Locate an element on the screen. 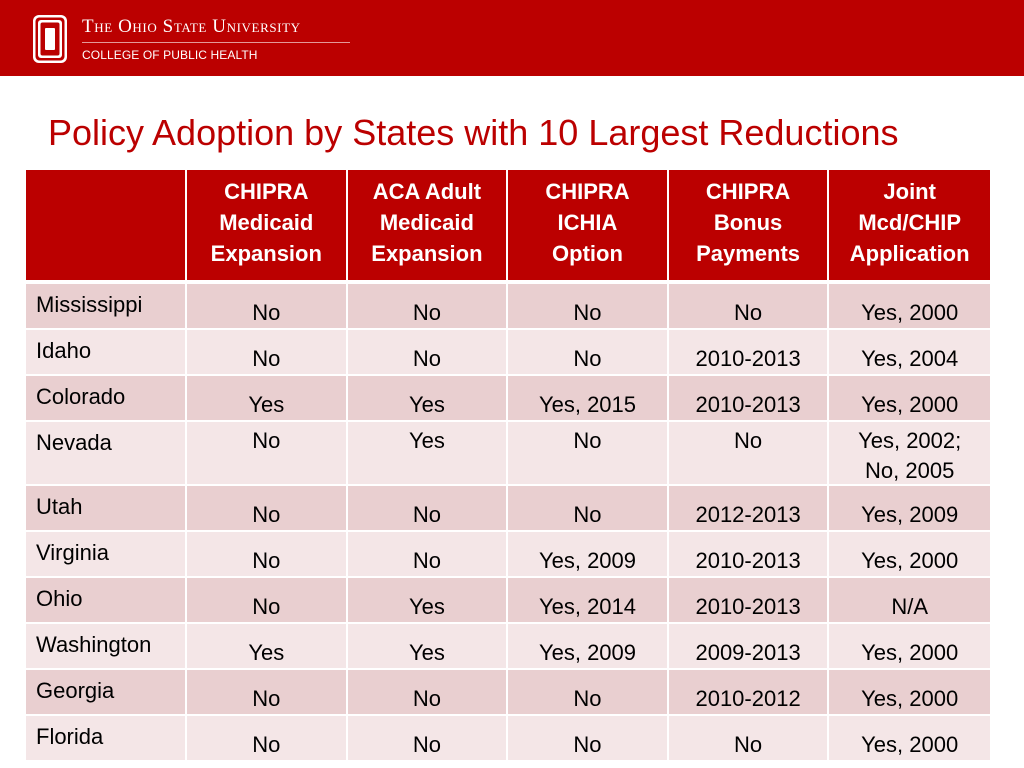 The height and width of the screenshot is (768, 1024). state-name: Colorado is located at coordinates (106, 399).